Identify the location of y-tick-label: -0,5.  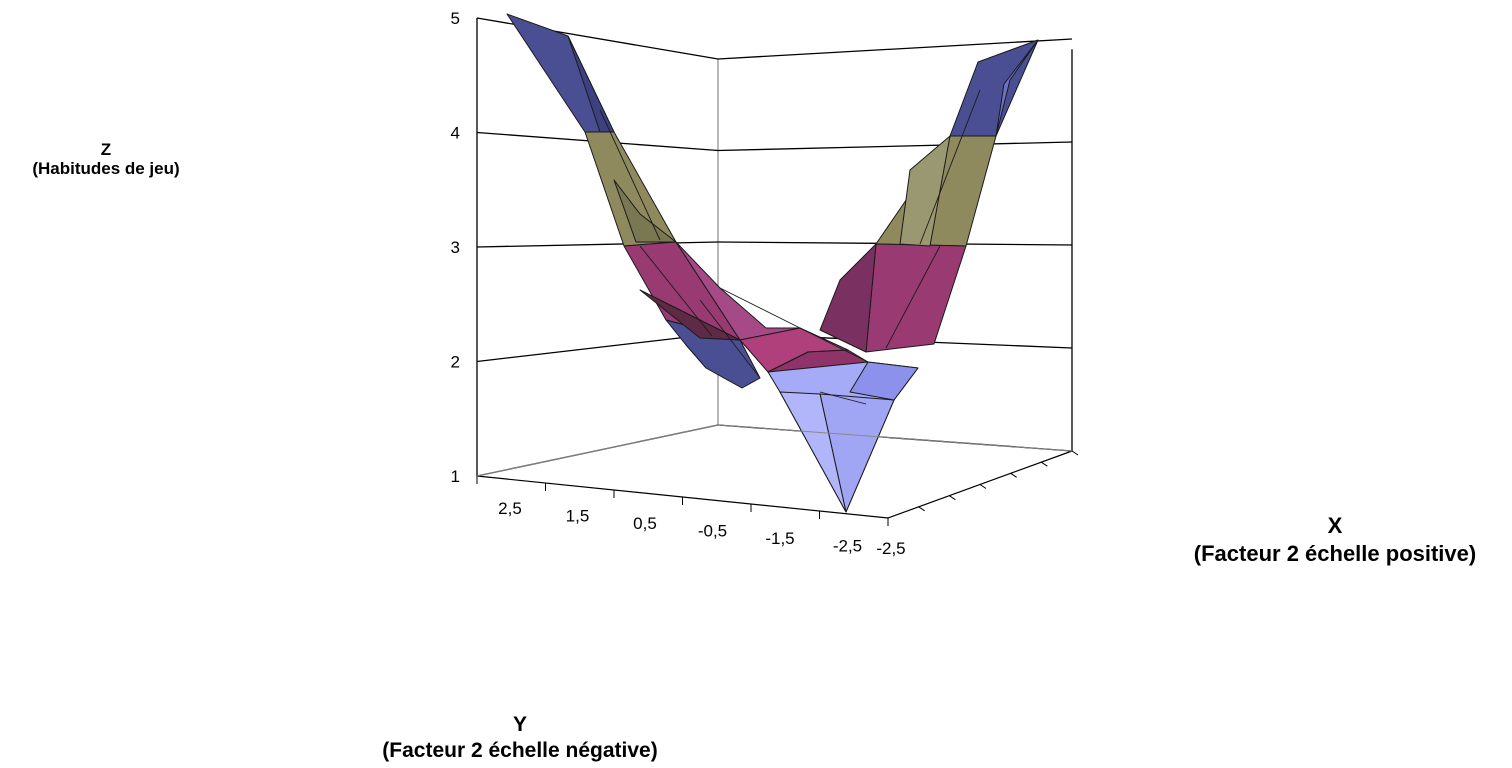
(712, 531).